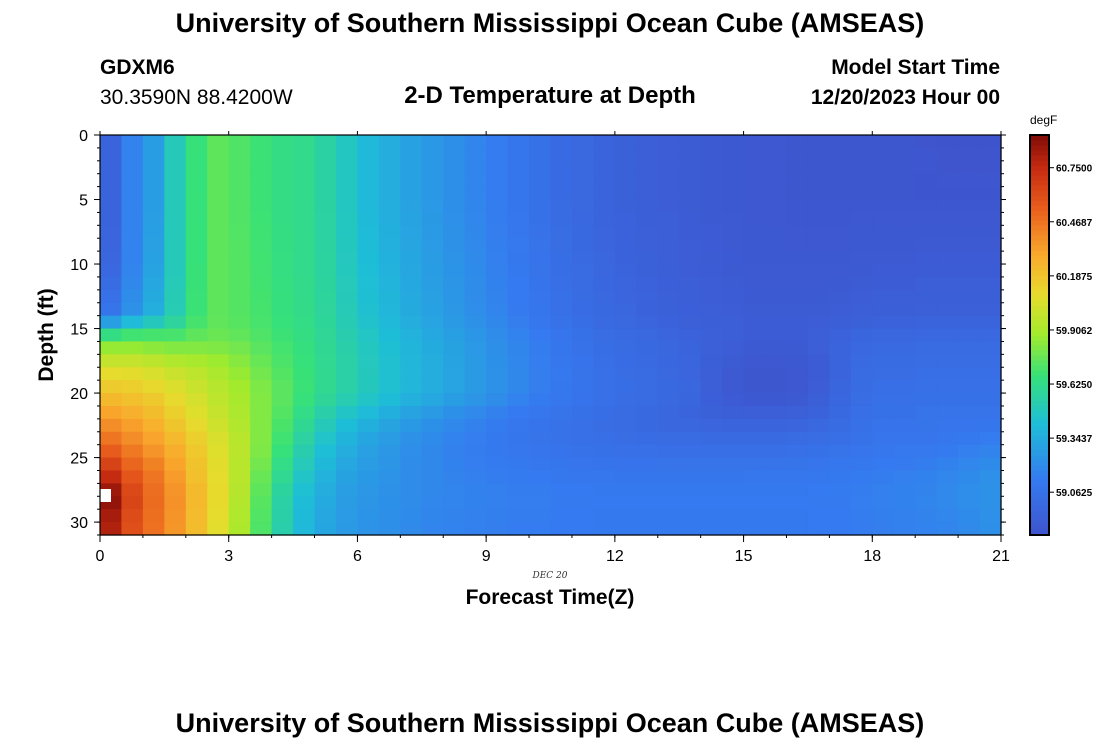  What do you see at coordinates (79, 523) in the screenshot?
I see `y-tick-label: 30` at bounding box center [79, 523].